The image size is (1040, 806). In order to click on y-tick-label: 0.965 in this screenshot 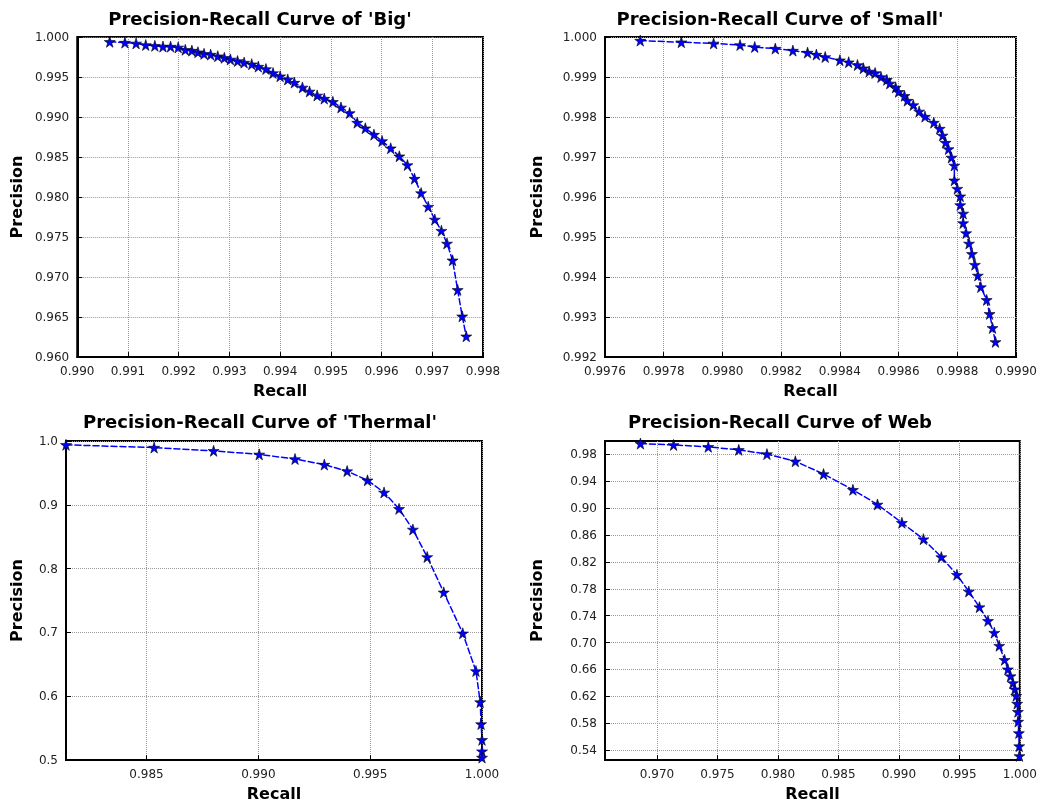, I will do `click(52, 317)`.